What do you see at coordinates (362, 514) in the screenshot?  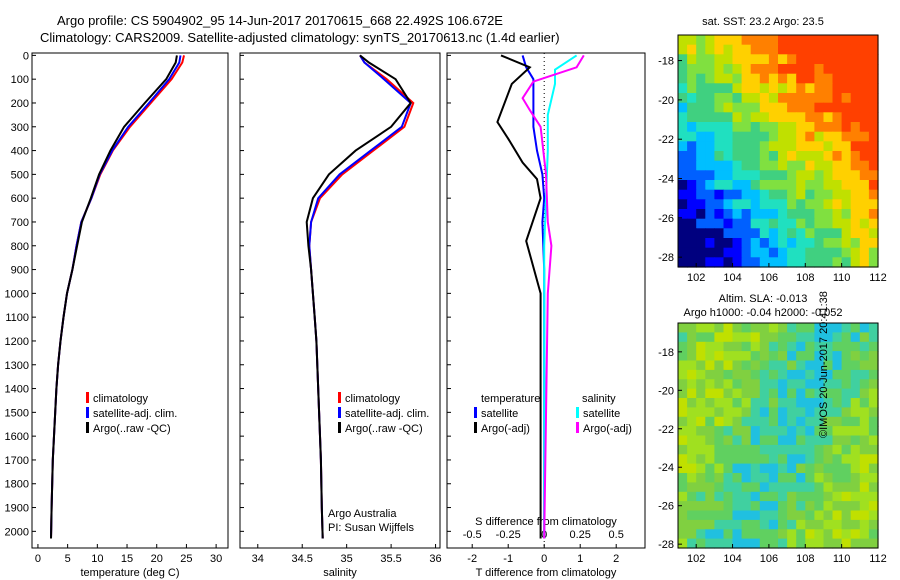 I see `argo-australia-label: Argo Australia` at bounding box center [362, 514].